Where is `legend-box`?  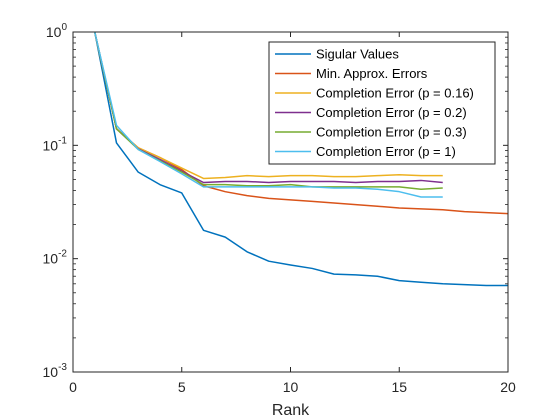 legend-box is located at coordinates (382, 103).